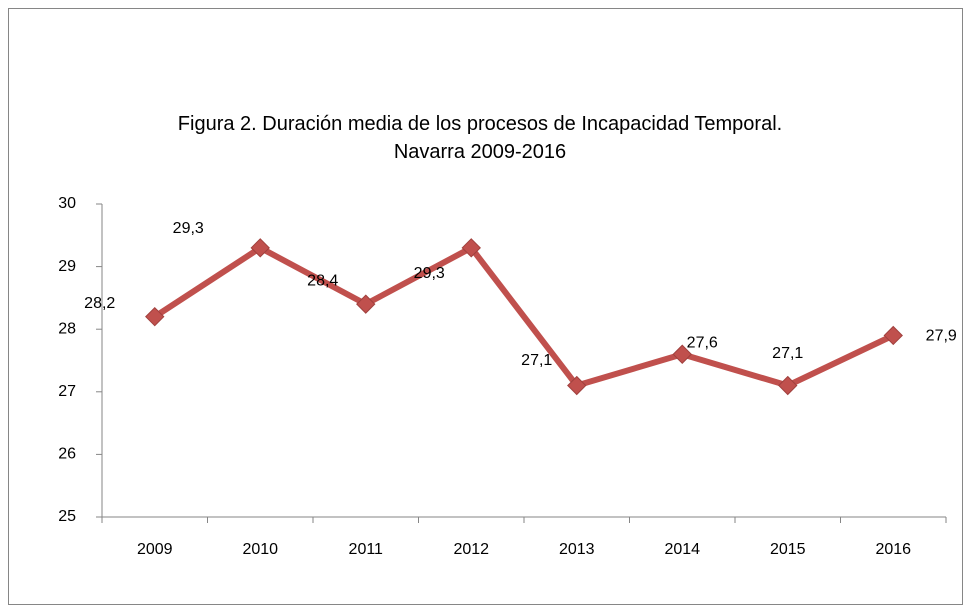 The height and width of the screenshot is (614, 972). What do you see at coordinates (67, 266) in the screenshot?
I see `y-tick-label: 29` at bounding box center [67, 266].